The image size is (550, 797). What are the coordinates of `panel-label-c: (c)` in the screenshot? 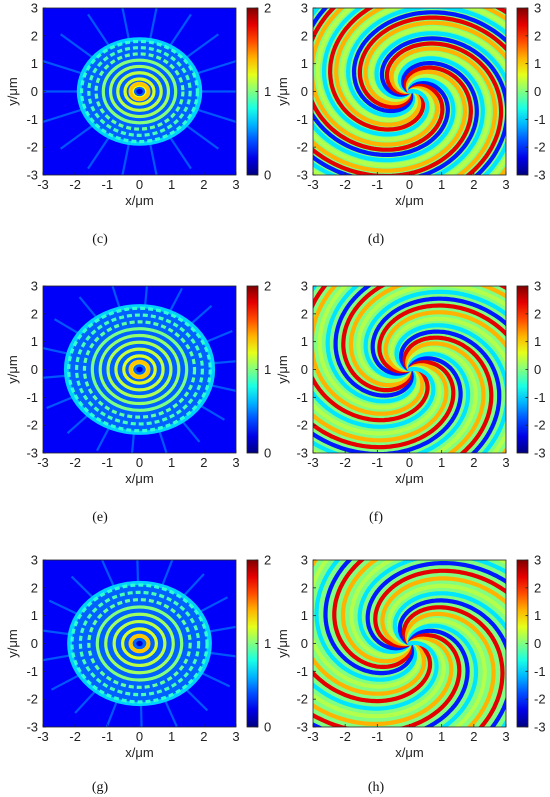 It's located at (100, 239).